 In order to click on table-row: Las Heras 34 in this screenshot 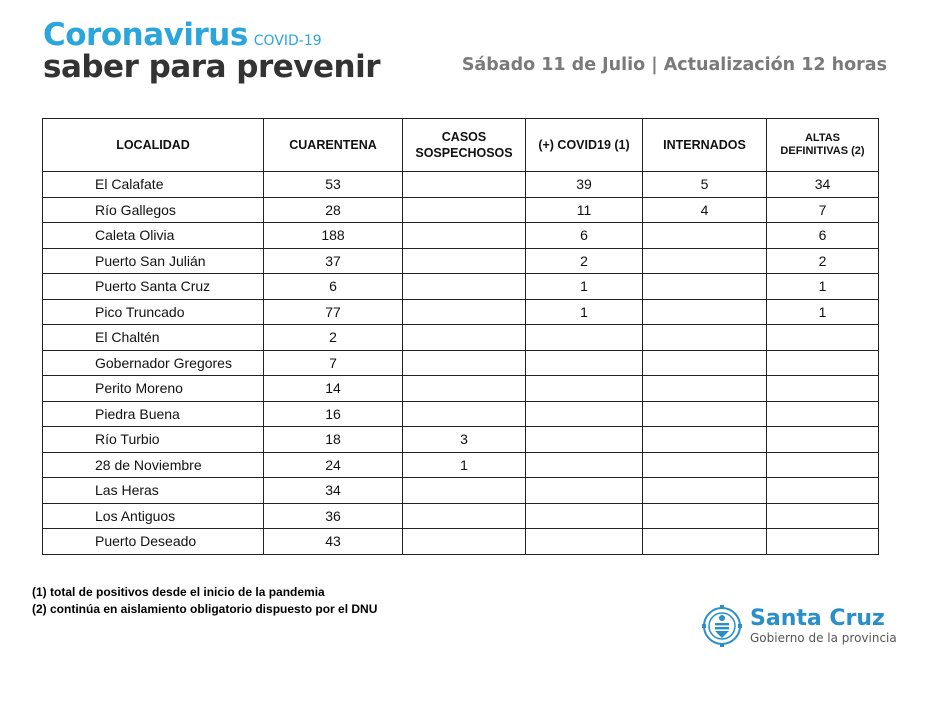, I will do `click(460, 490)`.